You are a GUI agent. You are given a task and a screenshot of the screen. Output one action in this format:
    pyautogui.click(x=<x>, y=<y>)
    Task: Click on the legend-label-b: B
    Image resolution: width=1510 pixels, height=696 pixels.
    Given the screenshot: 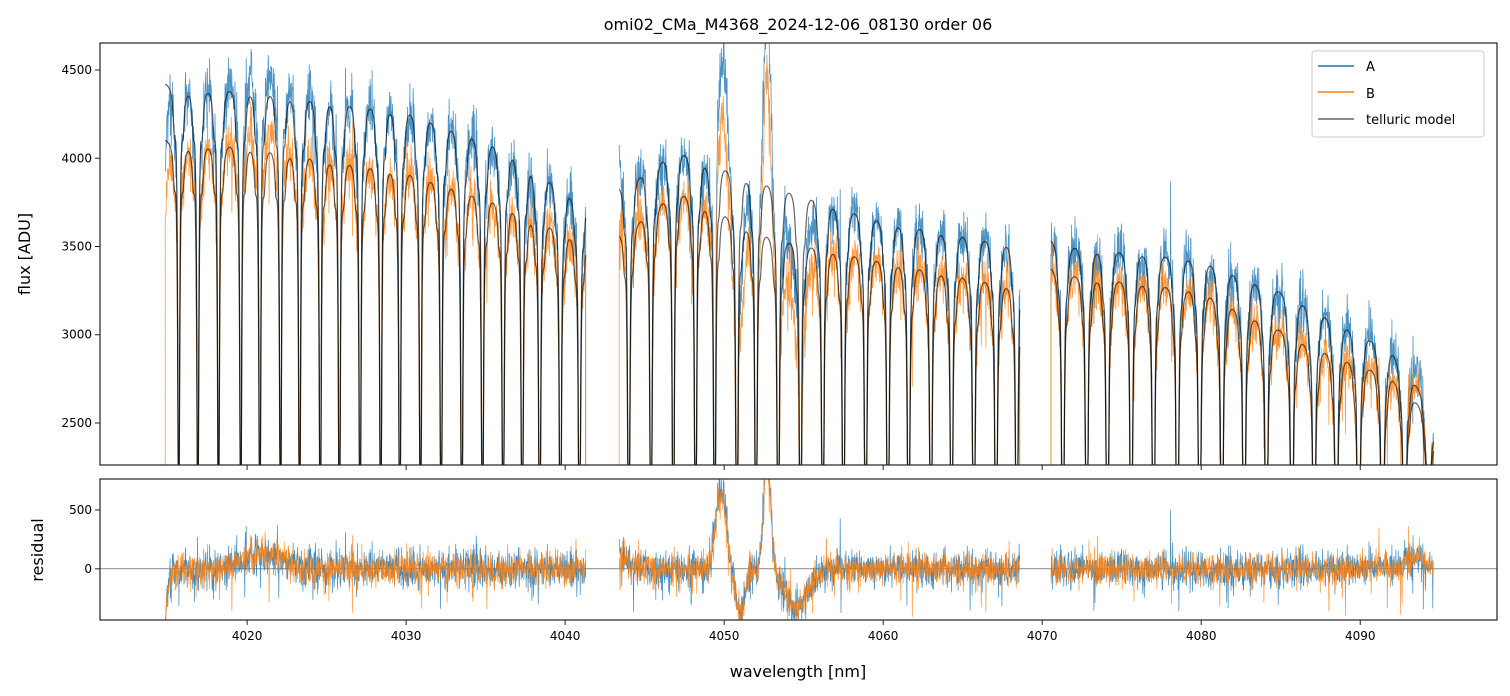 What is the action you would take?
    pyautogui.click(x=1370, y=94)
    